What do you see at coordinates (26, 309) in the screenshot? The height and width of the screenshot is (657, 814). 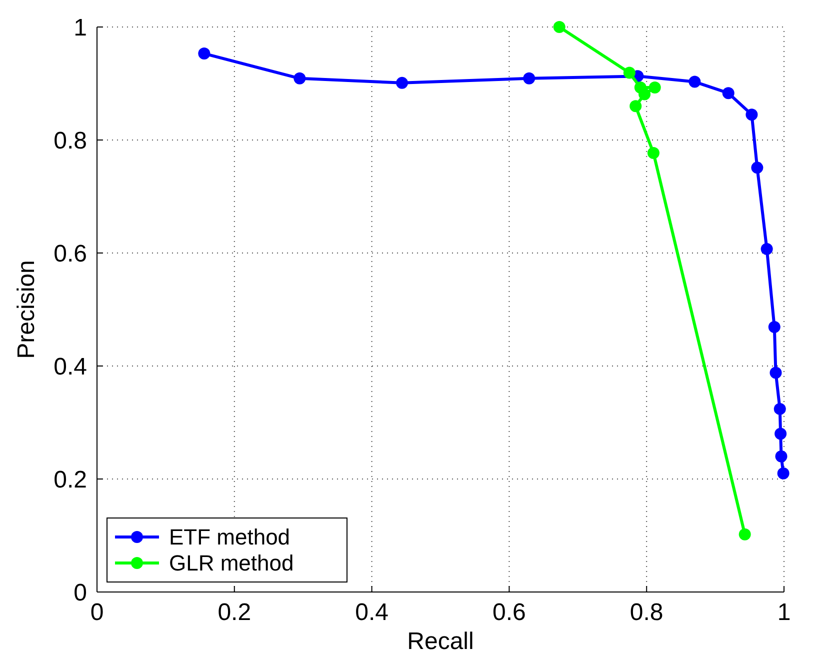 I see `y-axis-title: Precision` at bounding box center [26, 309].